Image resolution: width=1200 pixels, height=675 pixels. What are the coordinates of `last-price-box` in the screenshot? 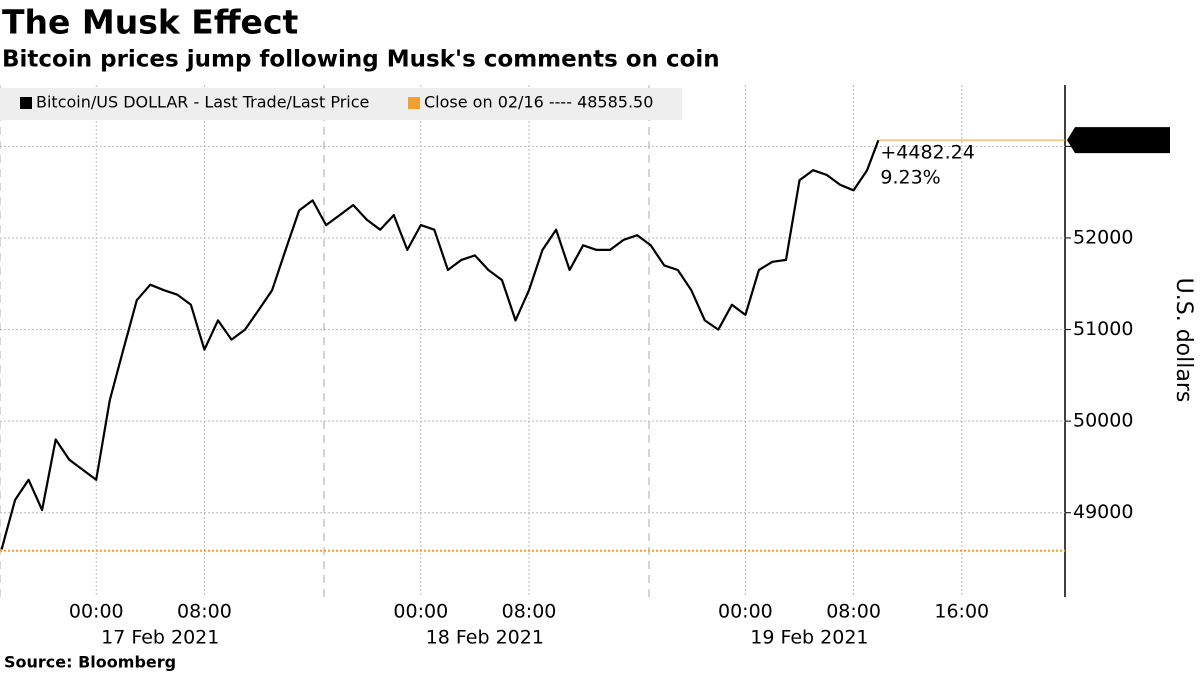 It's located at (1118, 140).